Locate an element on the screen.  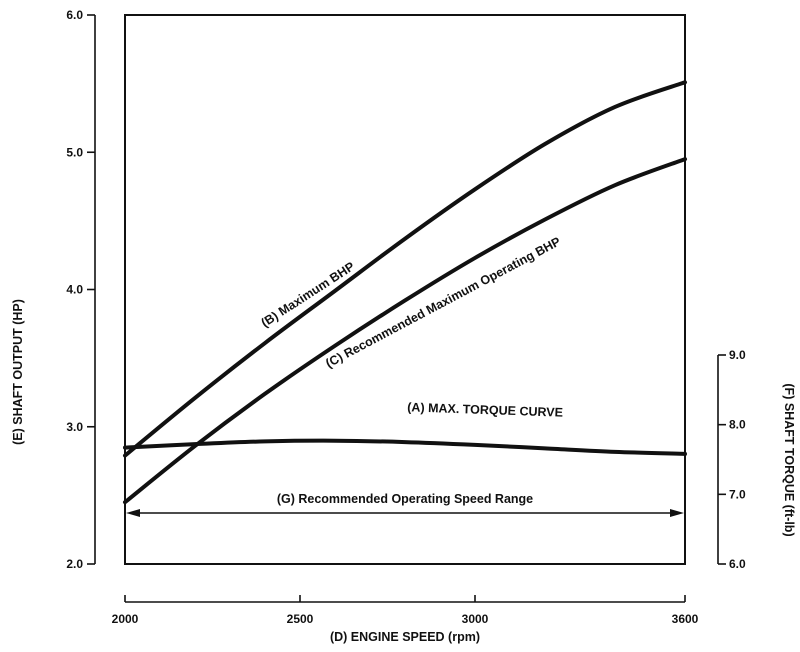
operating-speed-range-label: (G) Recommended Operating Speed Range is located at coordinates (405, 499).